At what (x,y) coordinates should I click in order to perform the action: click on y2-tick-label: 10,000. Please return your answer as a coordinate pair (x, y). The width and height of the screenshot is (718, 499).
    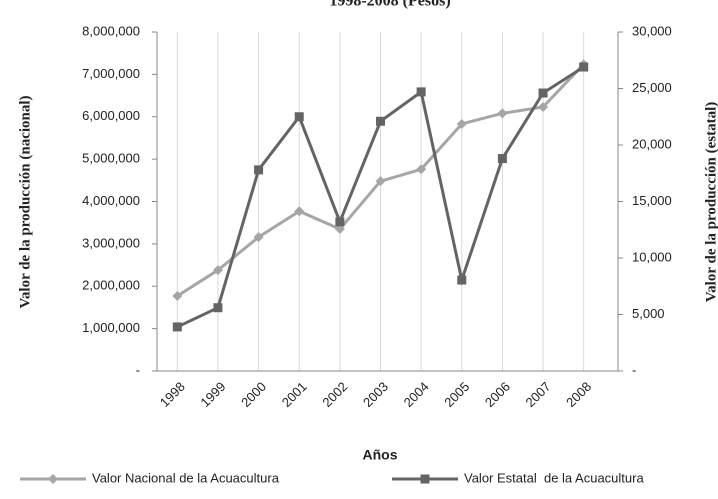
    Looking at the image, I should click on (652, 256).